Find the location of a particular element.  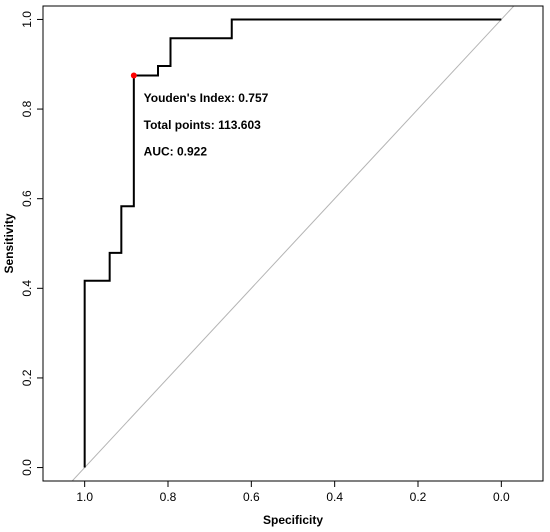

y-tick-label: 1.0 is located at coordinates (27, 19).